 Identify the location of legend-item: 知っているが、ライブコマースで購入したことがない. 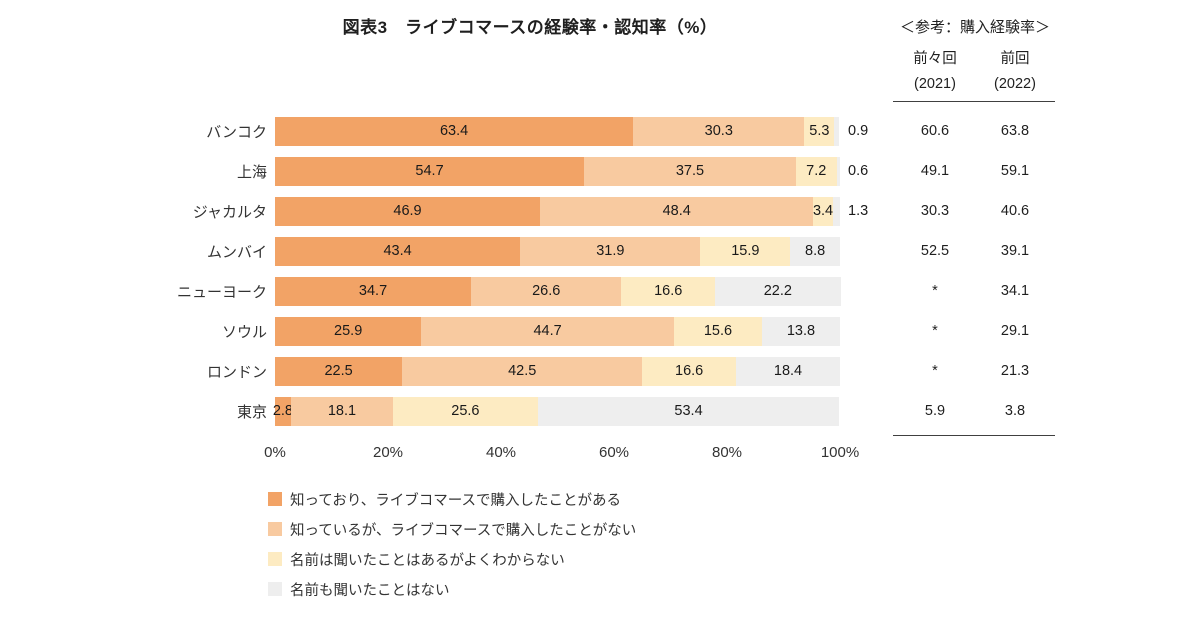
(452, 529).